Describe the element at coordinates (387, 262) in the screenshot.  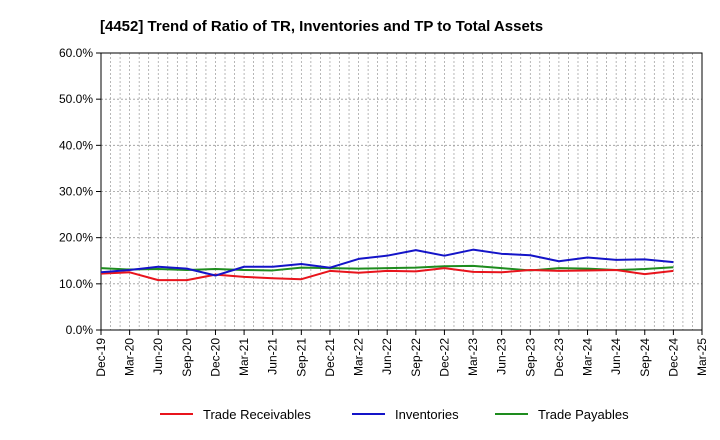
I see `series-line-inventories` at that location.